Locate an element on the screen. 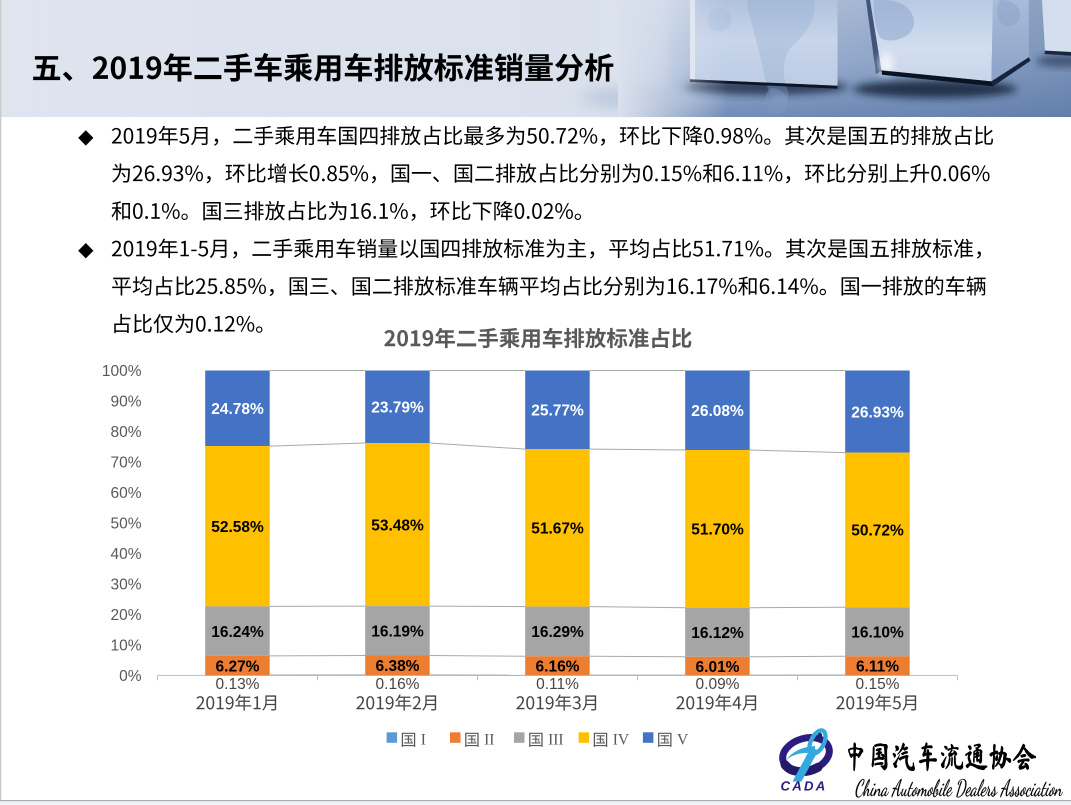 The image size is (1071, 805). svg-text: 26.08% is located at coordinates (717, 411).